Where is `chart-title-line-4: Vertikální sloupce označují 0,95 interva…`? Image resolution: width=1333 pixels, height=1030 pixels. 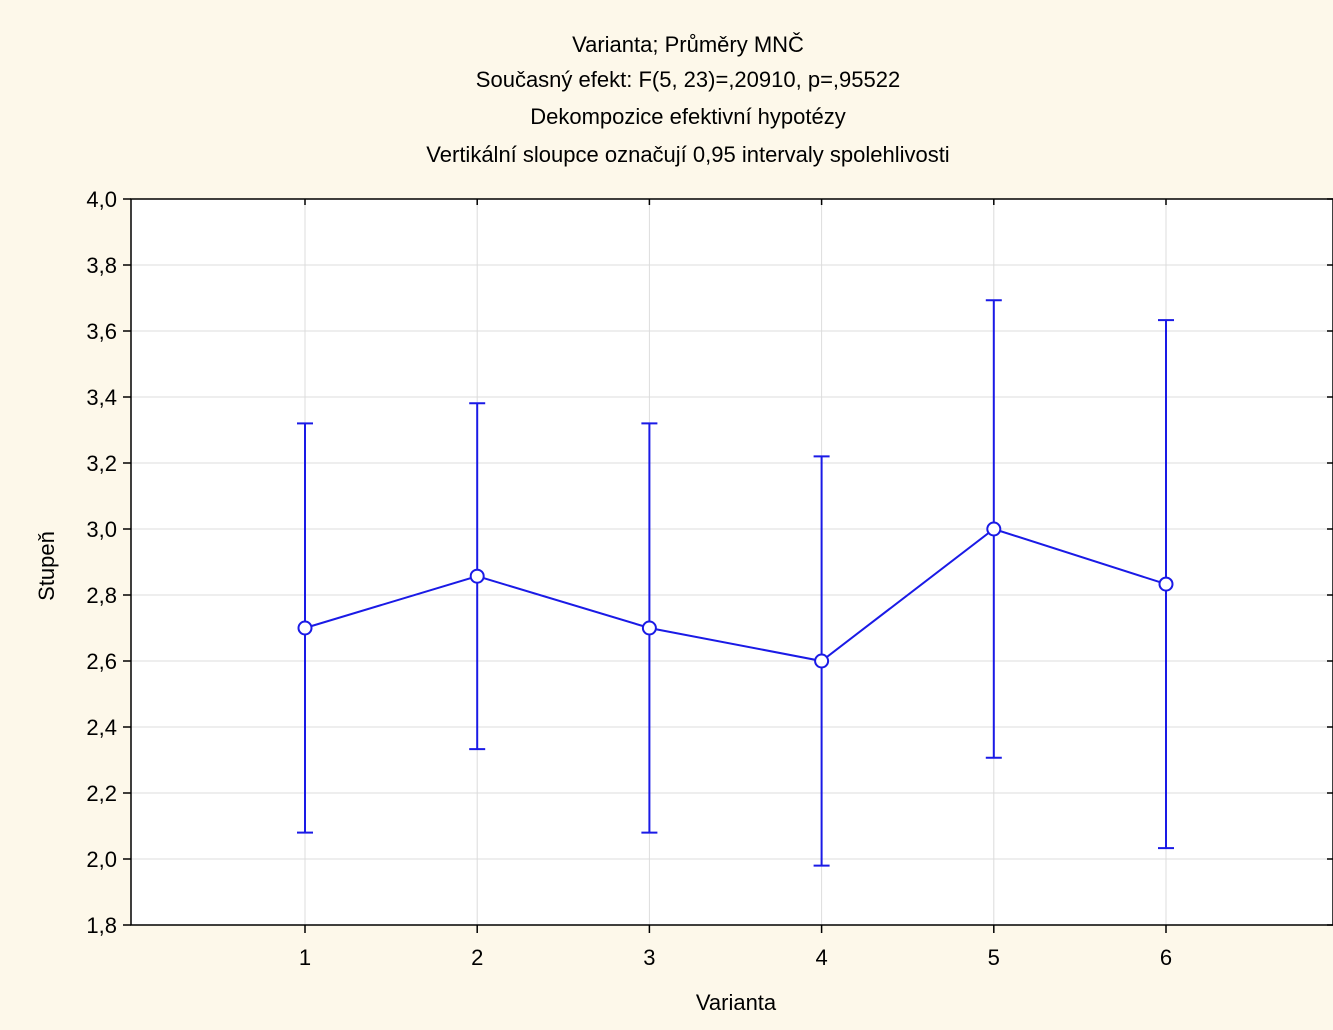 chart-title-line-4: Vertikální sloupce označují 0,95 interva… is located at coordinates (687, 154).